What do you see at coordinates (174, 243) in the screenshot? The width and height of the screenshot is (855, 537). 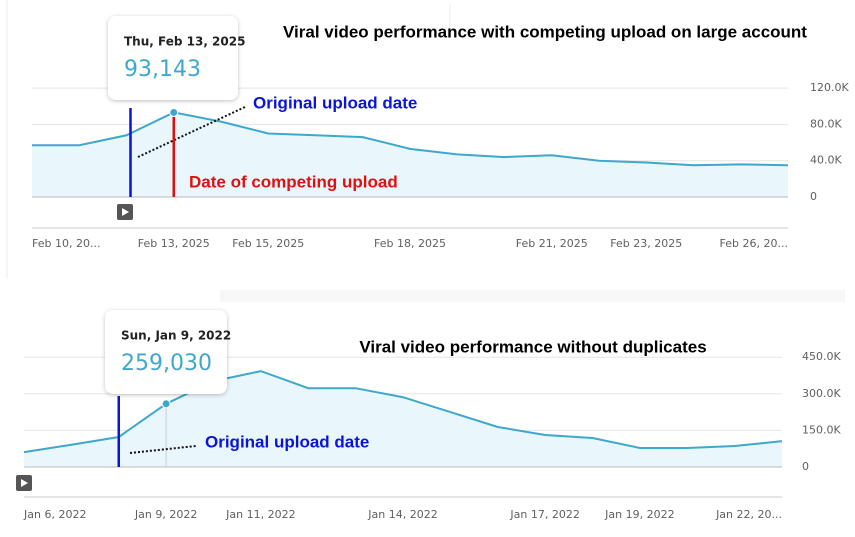 I see `x-tick-label: Feb 13, 2025` at bounding box center [174, 243].